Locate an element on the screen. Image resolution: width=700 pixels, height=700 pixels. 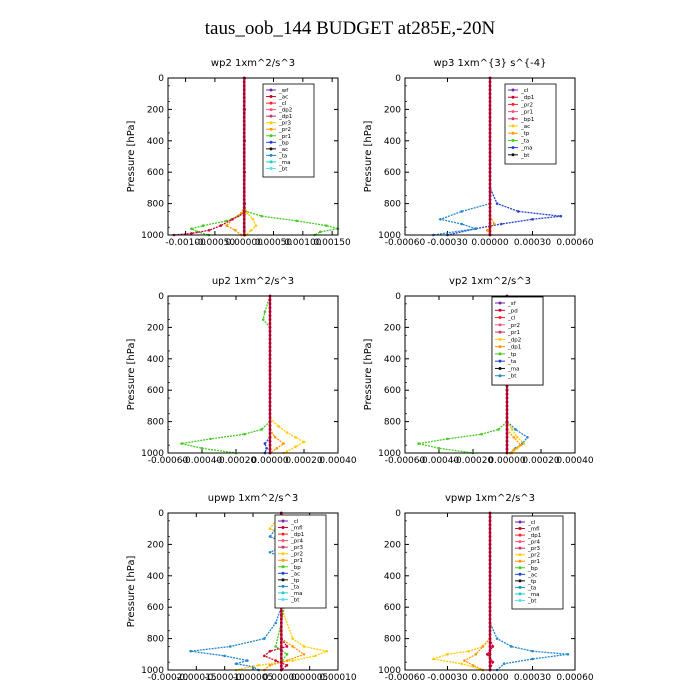
legend-entry: _ac is located at coordinates (283, 150).